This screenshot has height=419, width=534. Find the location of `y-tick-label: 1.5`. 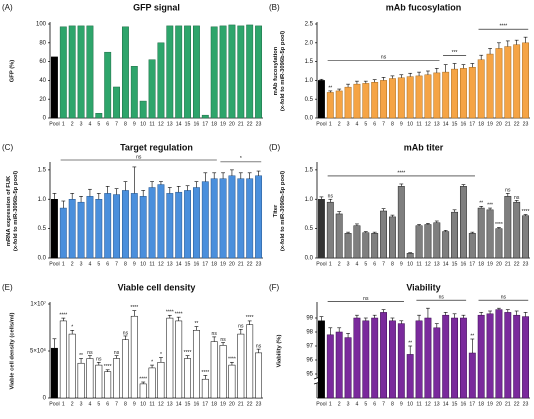

y-tick-label: 1.5 is located at coordinates (309, 62).